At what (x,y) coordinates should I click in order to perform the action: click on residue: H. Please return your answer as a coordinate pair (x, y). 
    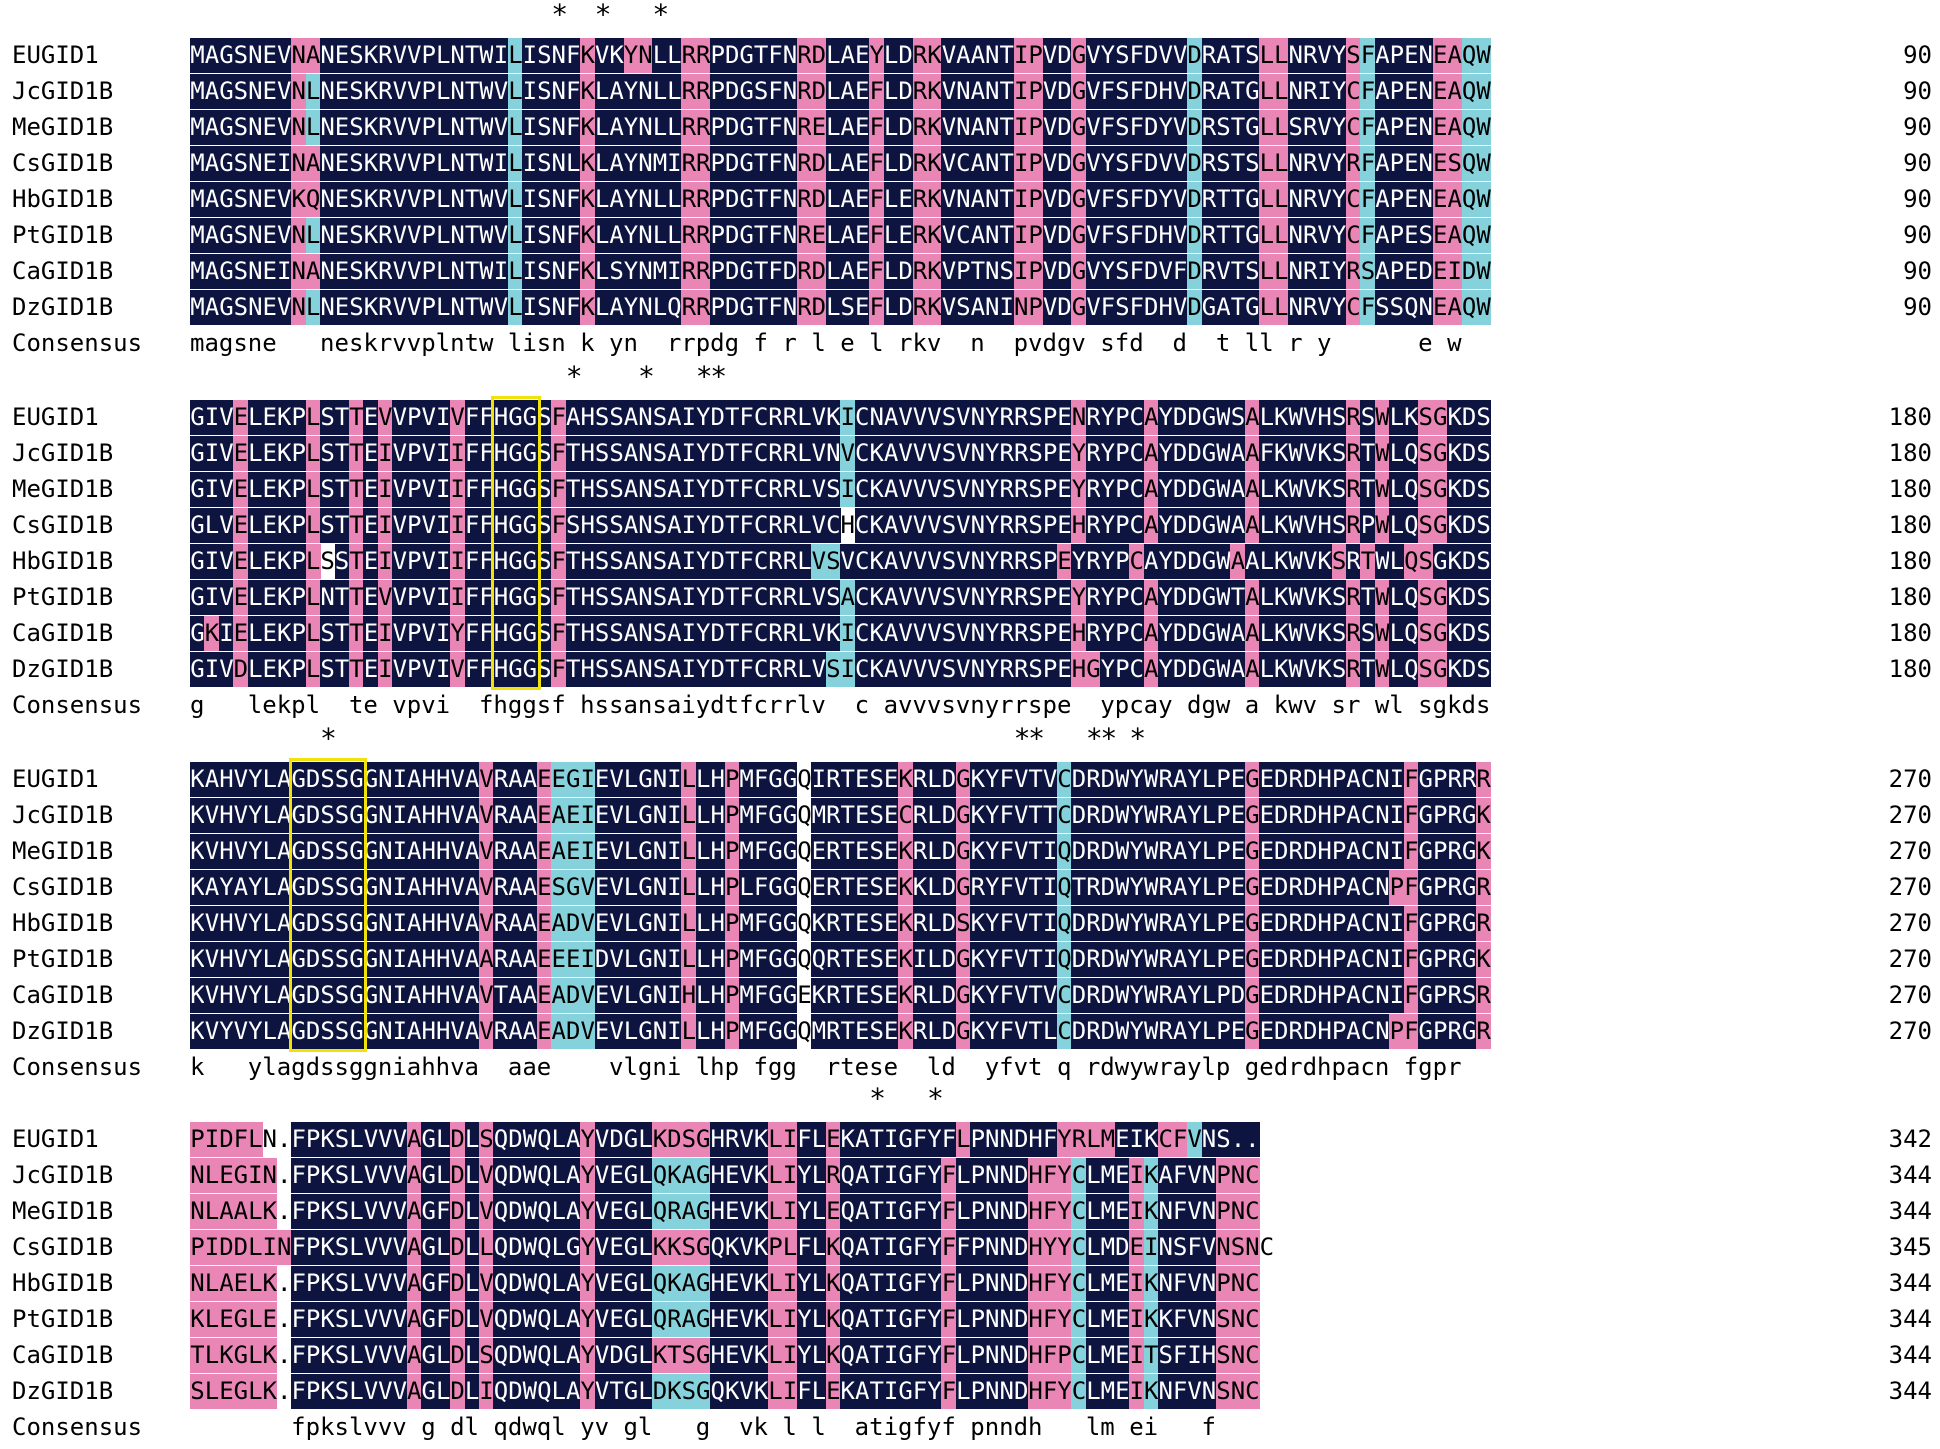
    Looking at the image, I should click on (588, 561).